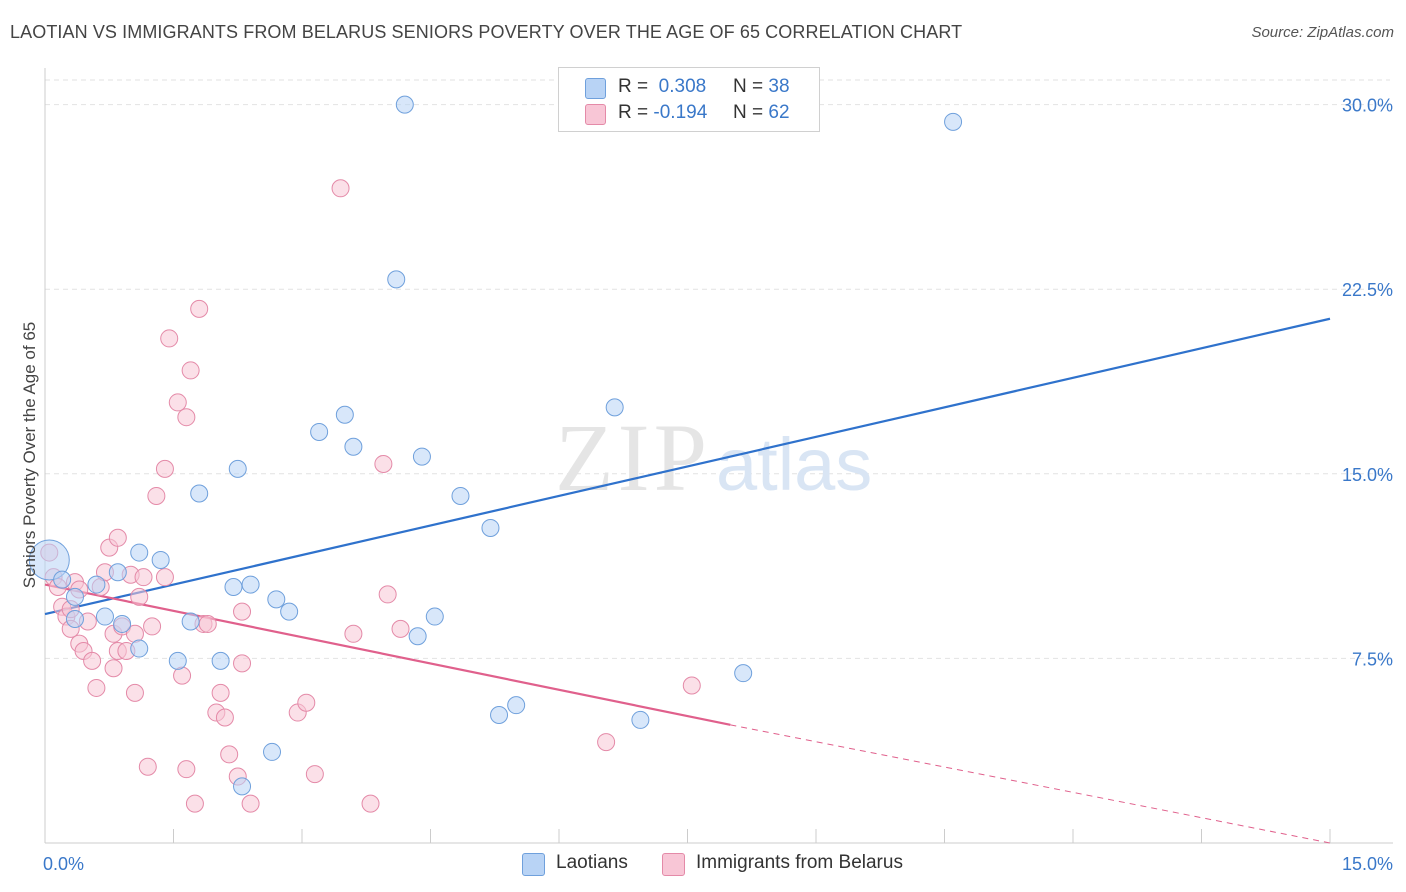 Image resolution: width=1406 pixels, height=892 pixels. Describe the element at coordinates (799, 862) in the screenshot. I see `belarus-legend-label: Immigrants from Belarus` at that location.